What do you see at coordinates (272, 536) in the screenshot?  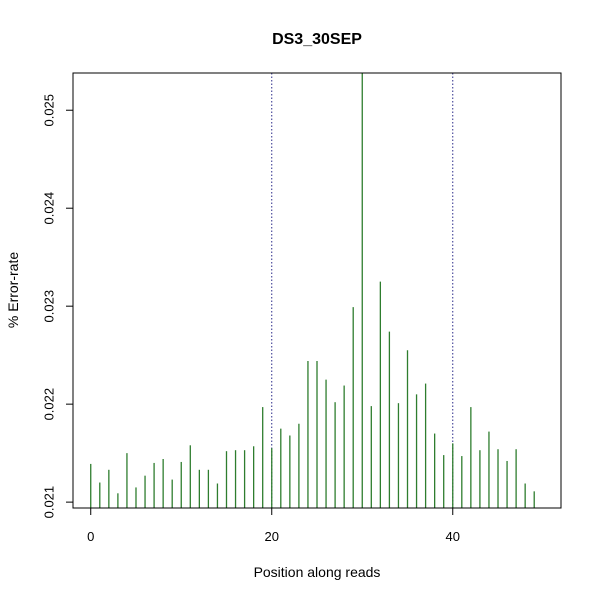 I see `x-tick-label: 20` at bounding box center [272, 536].